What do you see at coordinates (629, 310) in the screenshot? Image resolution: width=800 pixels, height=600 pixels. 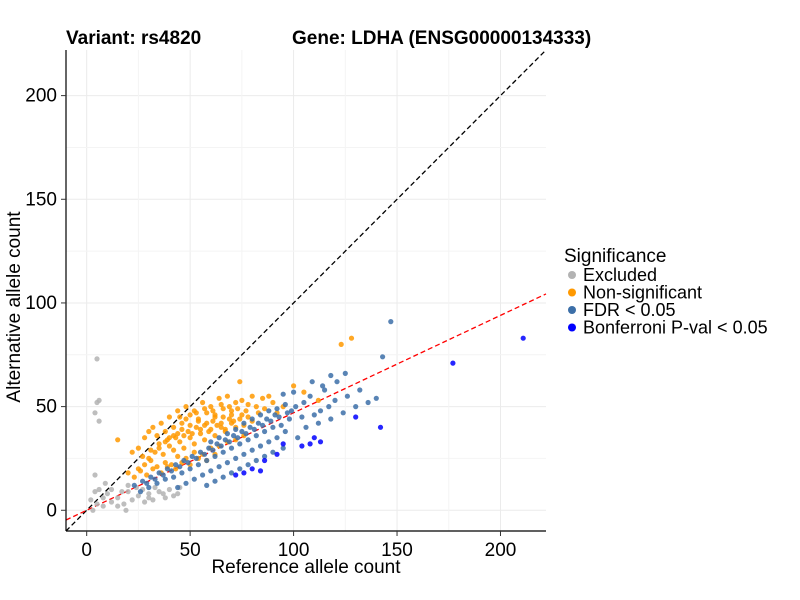 I see `legend-label-2: FDR < 0.05` at bounding box center [629, 310].